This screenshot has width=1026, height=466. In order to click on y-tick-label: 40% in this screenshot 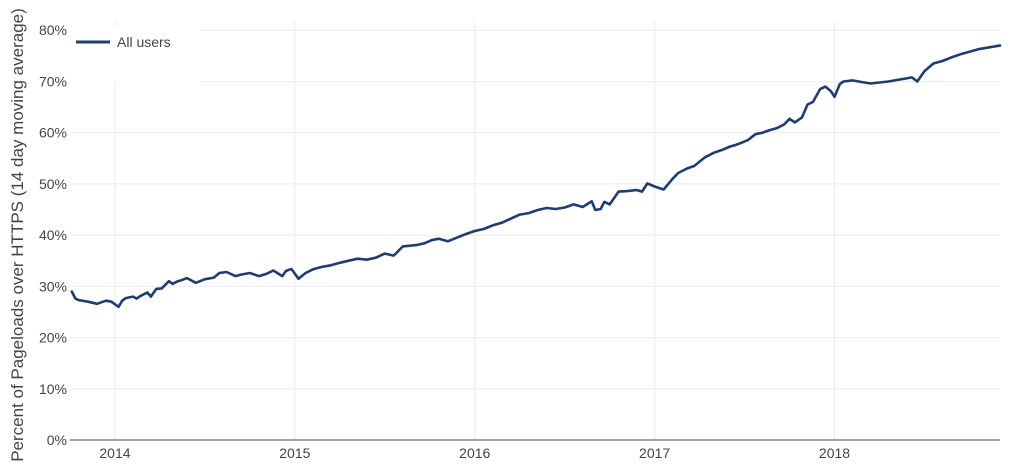, I will do `click(53, 235)`.